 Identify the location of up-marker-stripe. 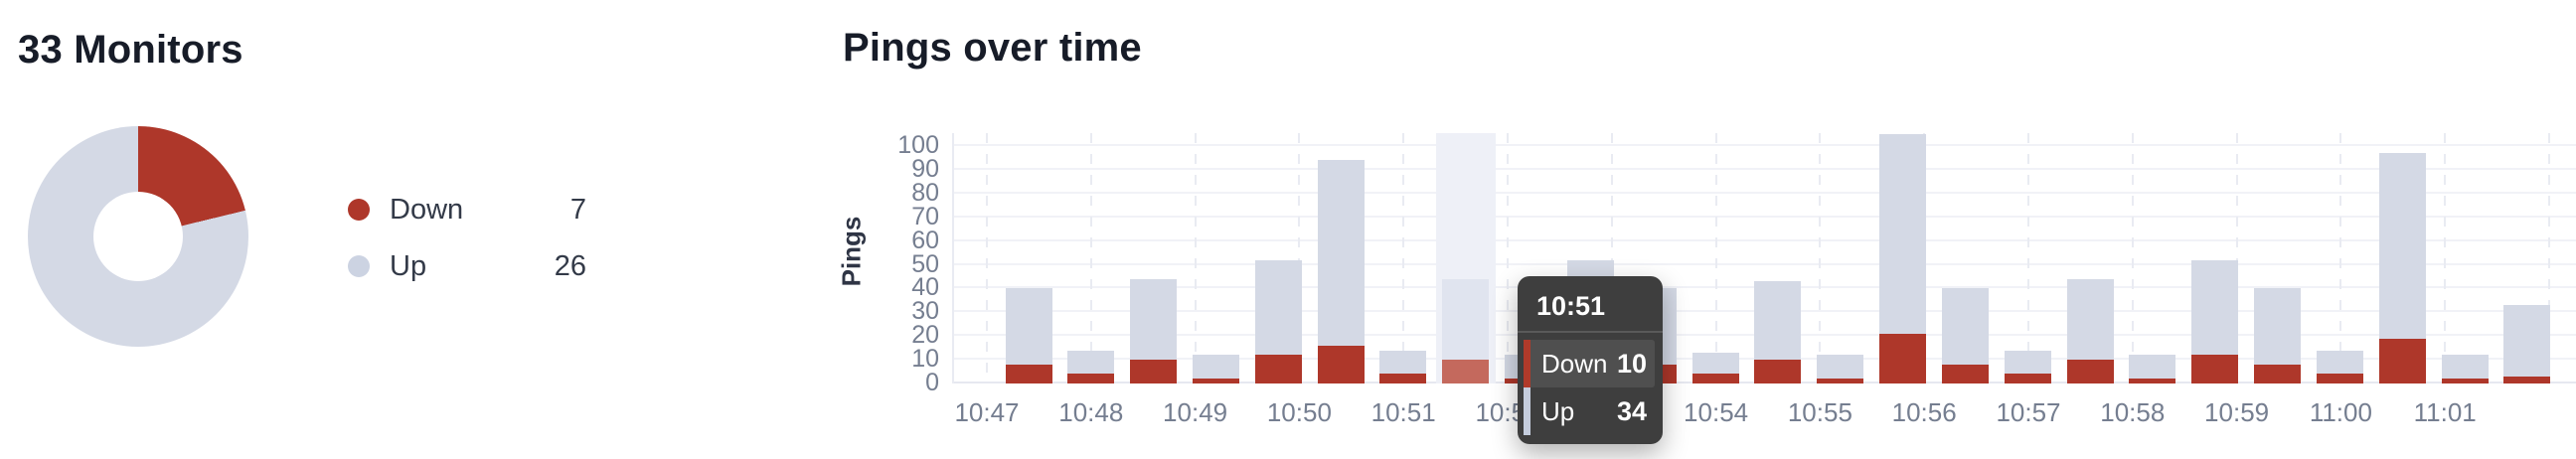
(1527, 411).